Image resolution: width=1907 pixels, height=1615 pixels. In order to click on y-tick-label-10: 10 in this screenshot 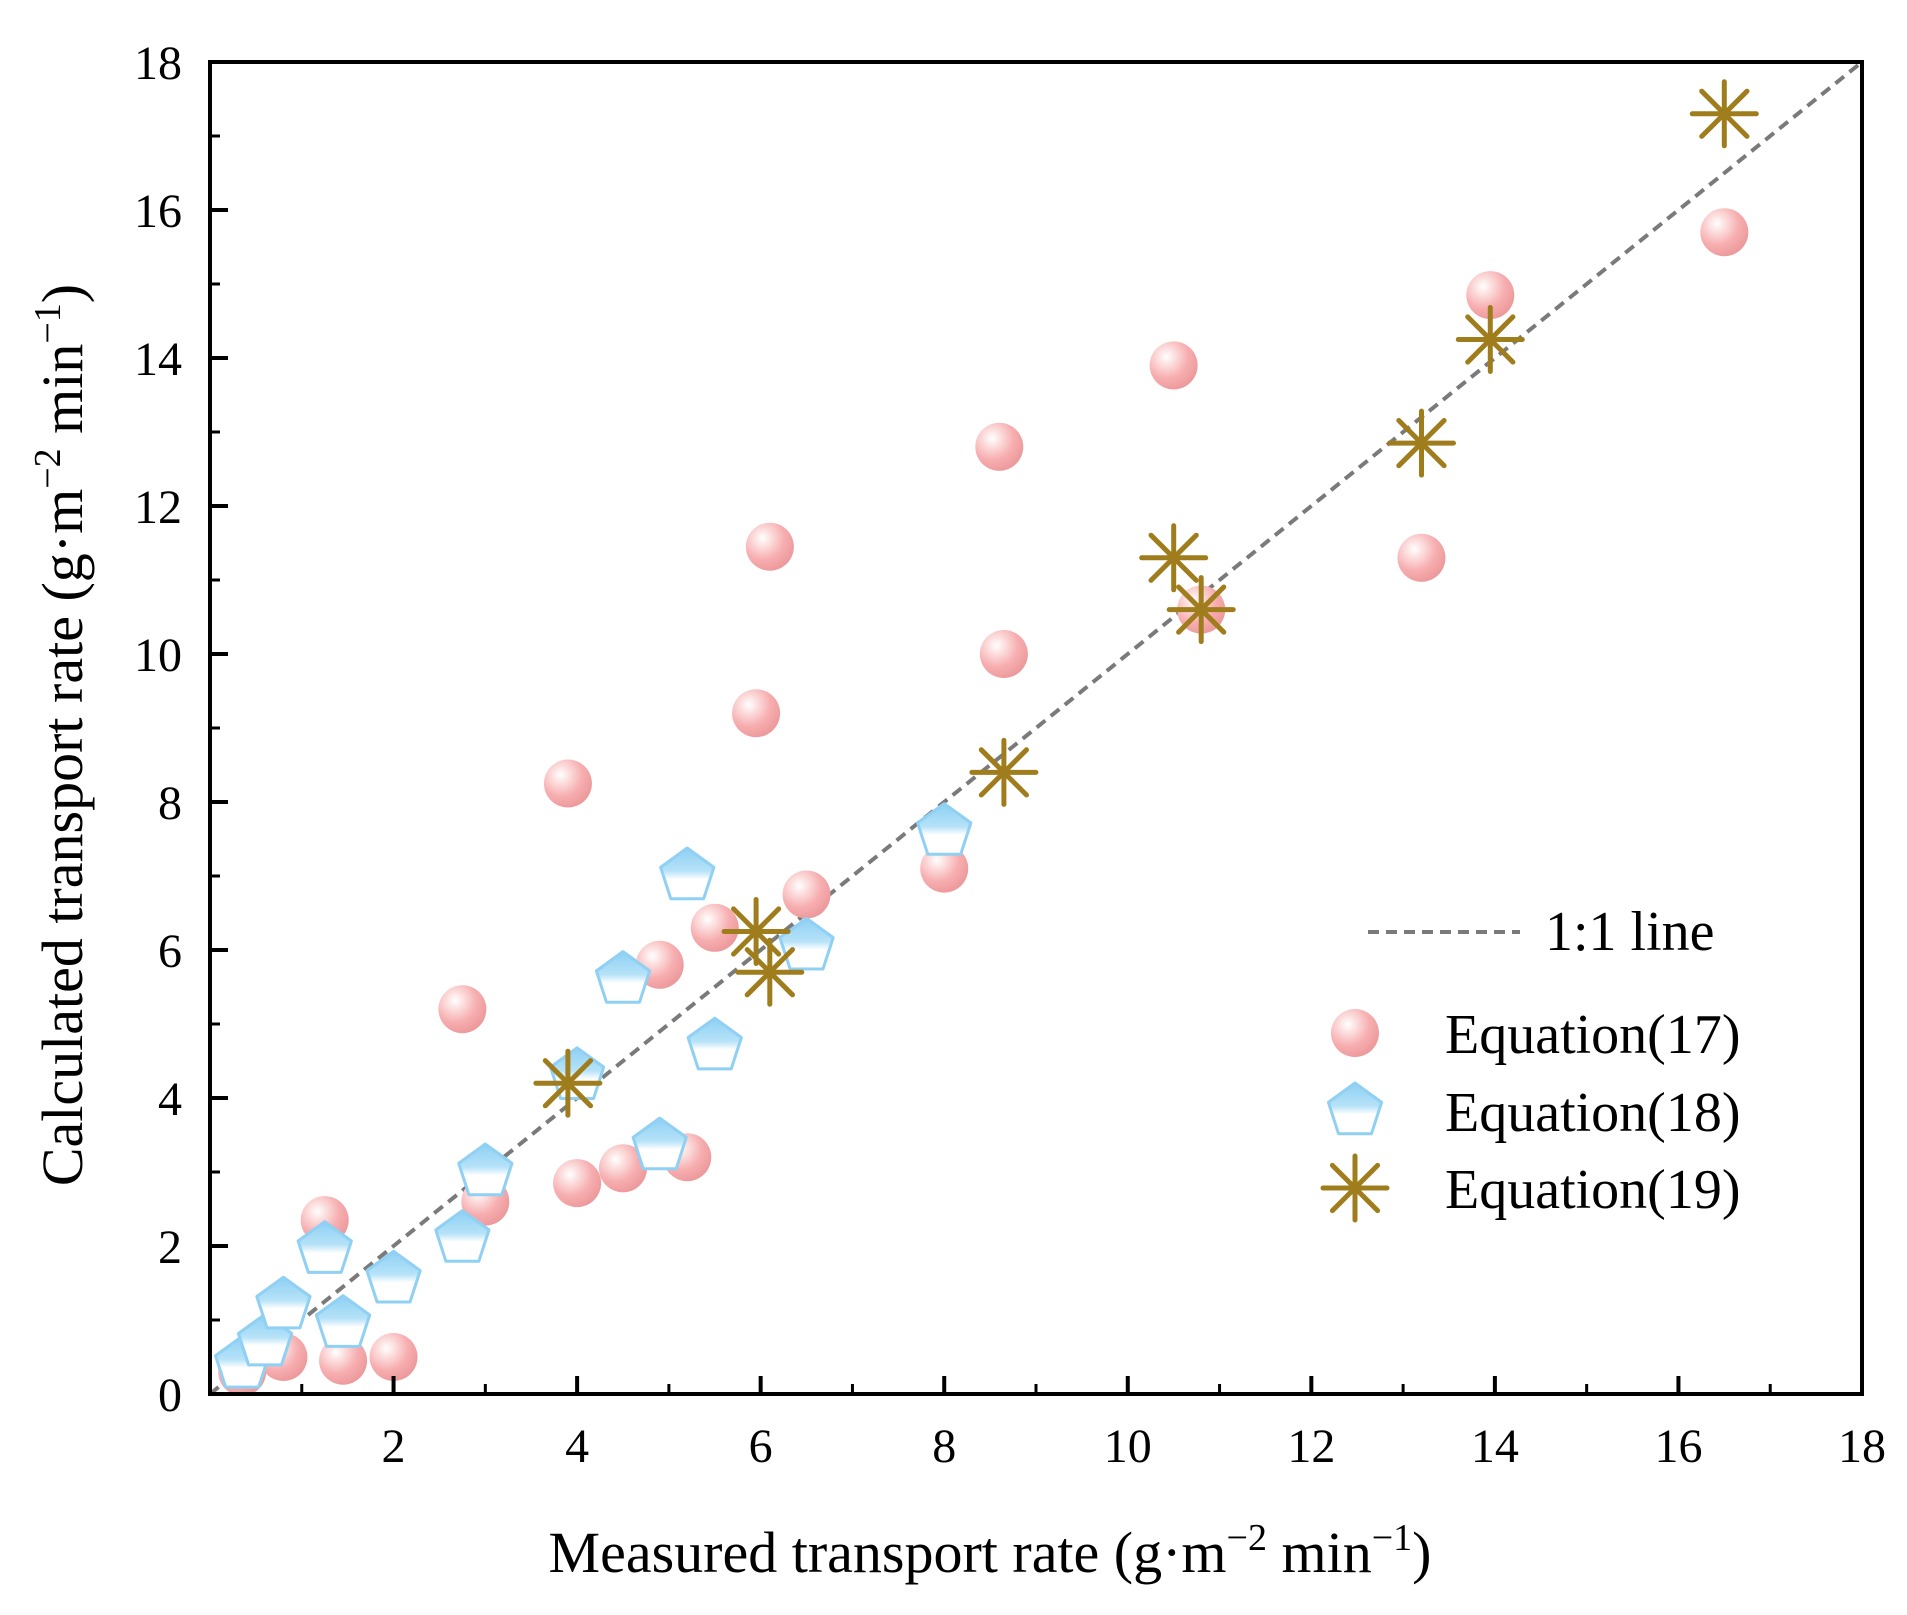, I will do `click(158, 655)`.